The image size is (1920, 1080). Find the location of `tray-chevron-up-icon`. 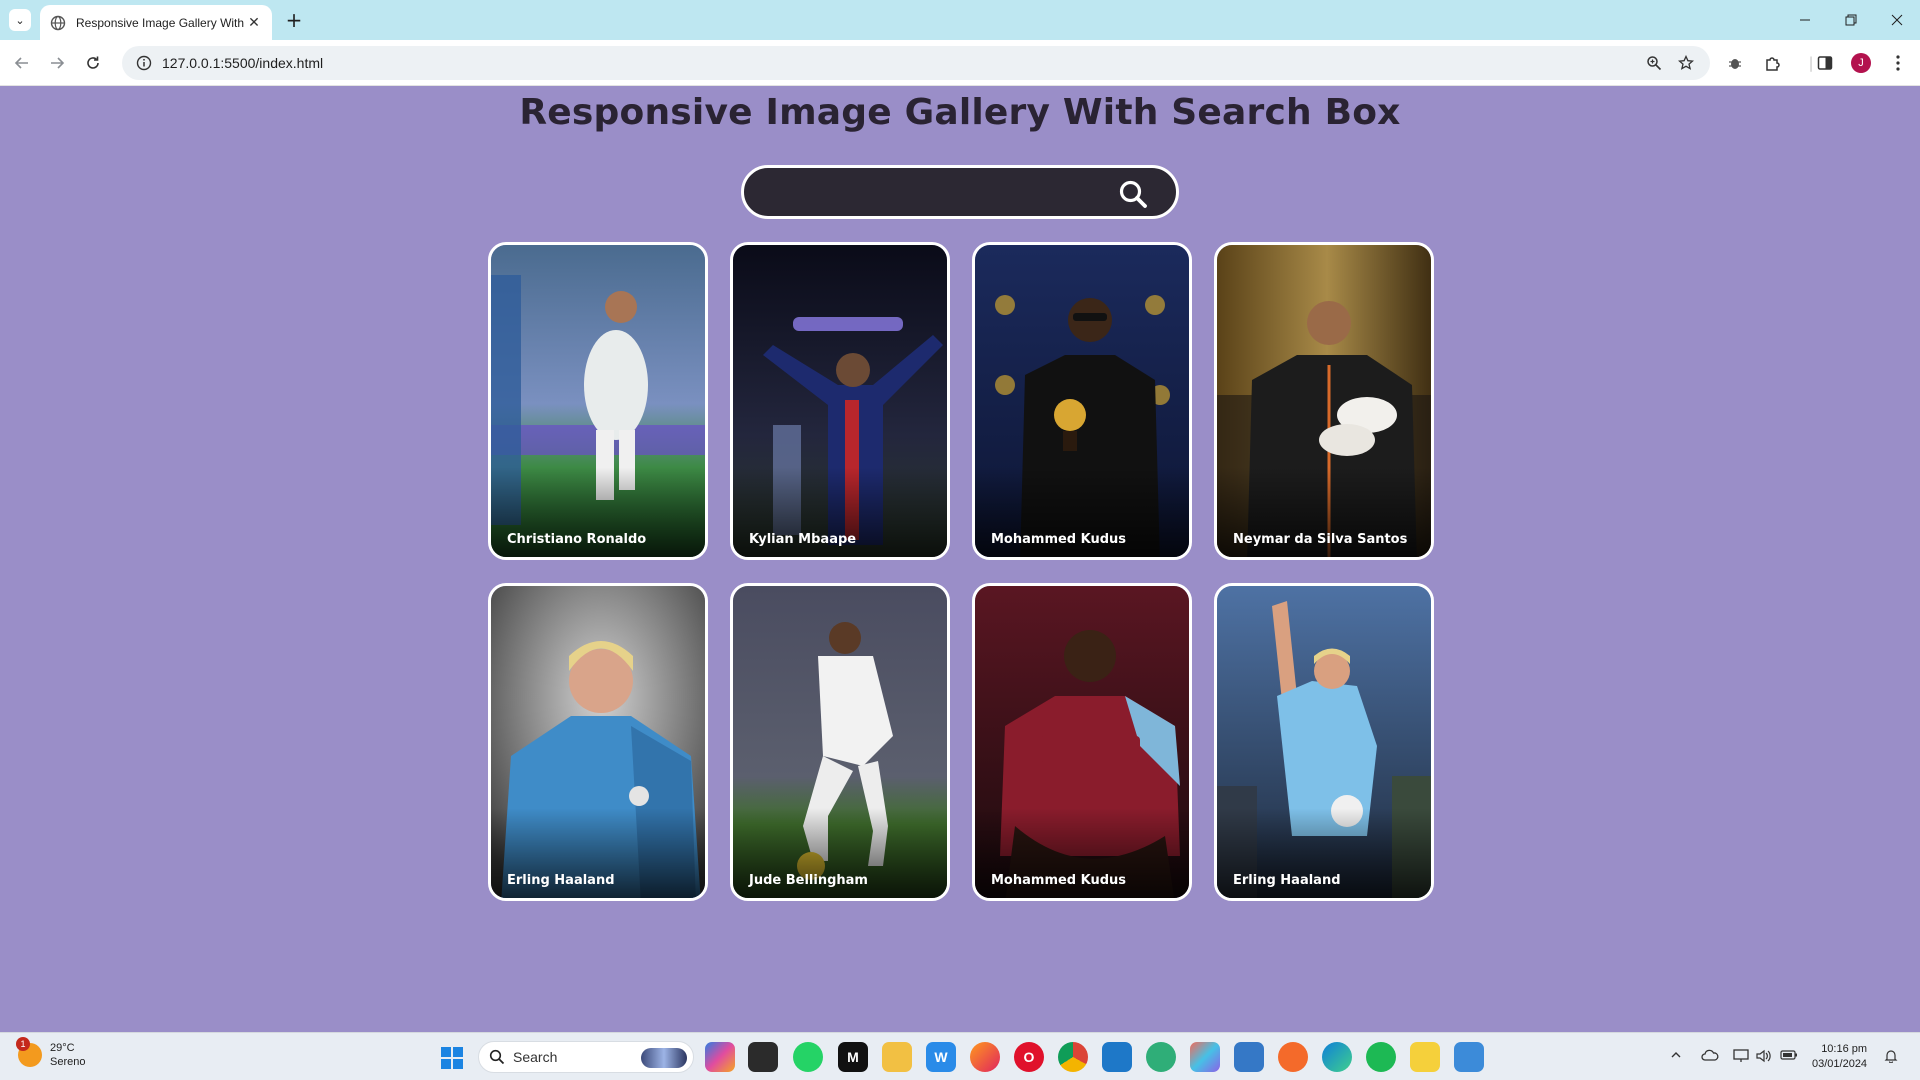

tray-chevron-up-icon is located at coordinates (1676, 1057).